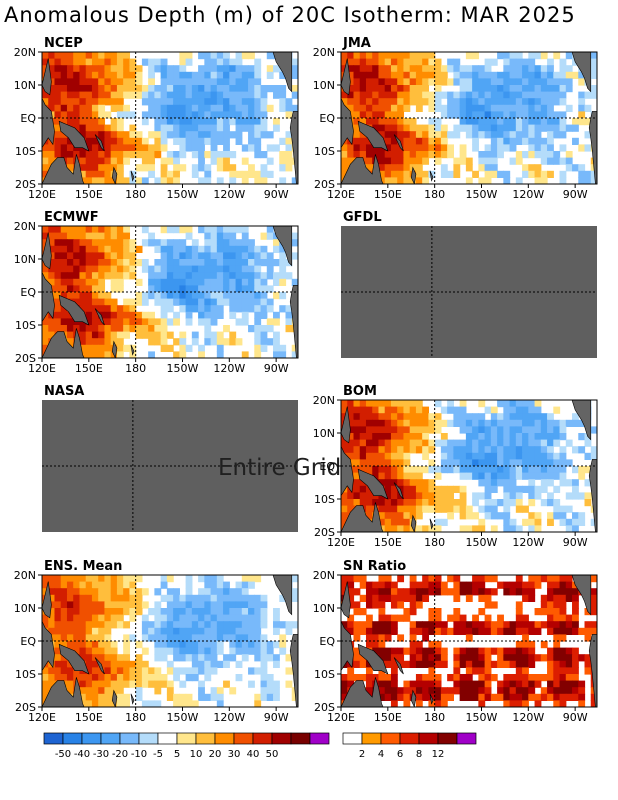 Image resolution: width=618 pixels, height=800 pixels. I want to click on legend-label: 40, so click(253, 754).